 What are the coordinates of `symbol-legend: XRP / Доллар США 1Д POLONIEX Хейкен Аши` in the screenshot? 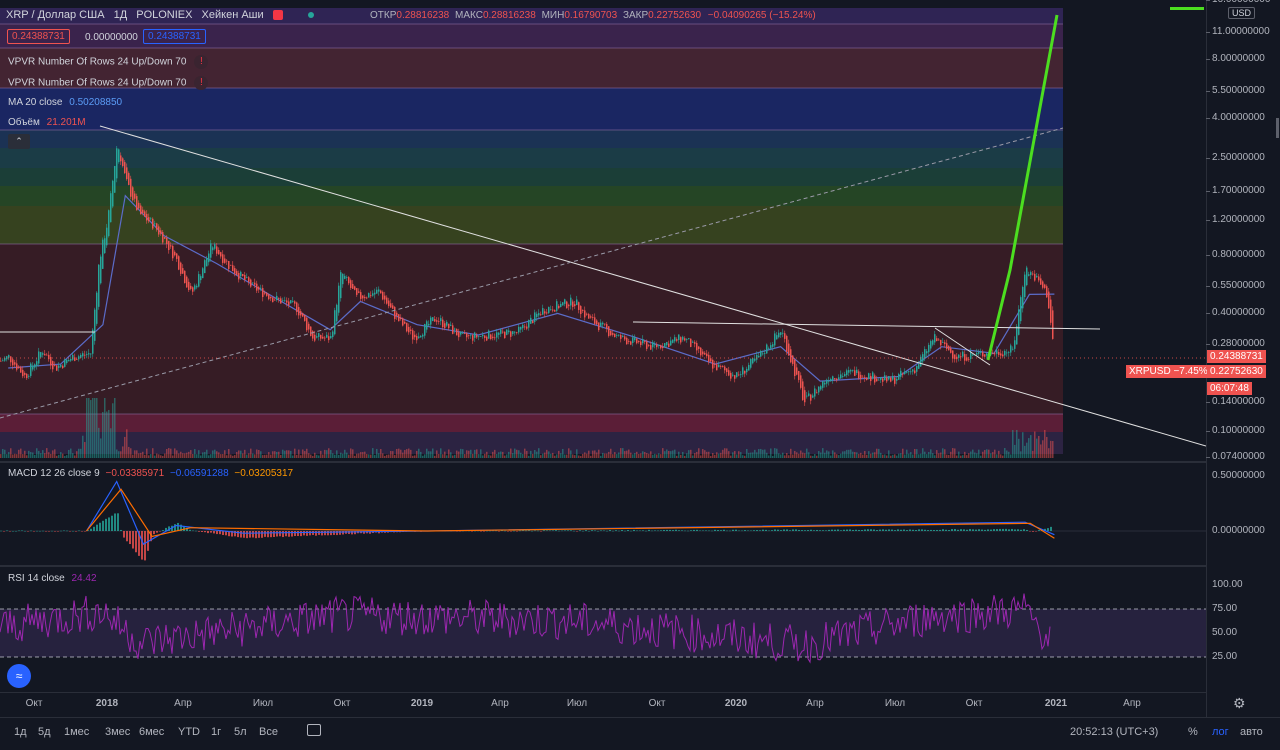 It's located at (160, 15).